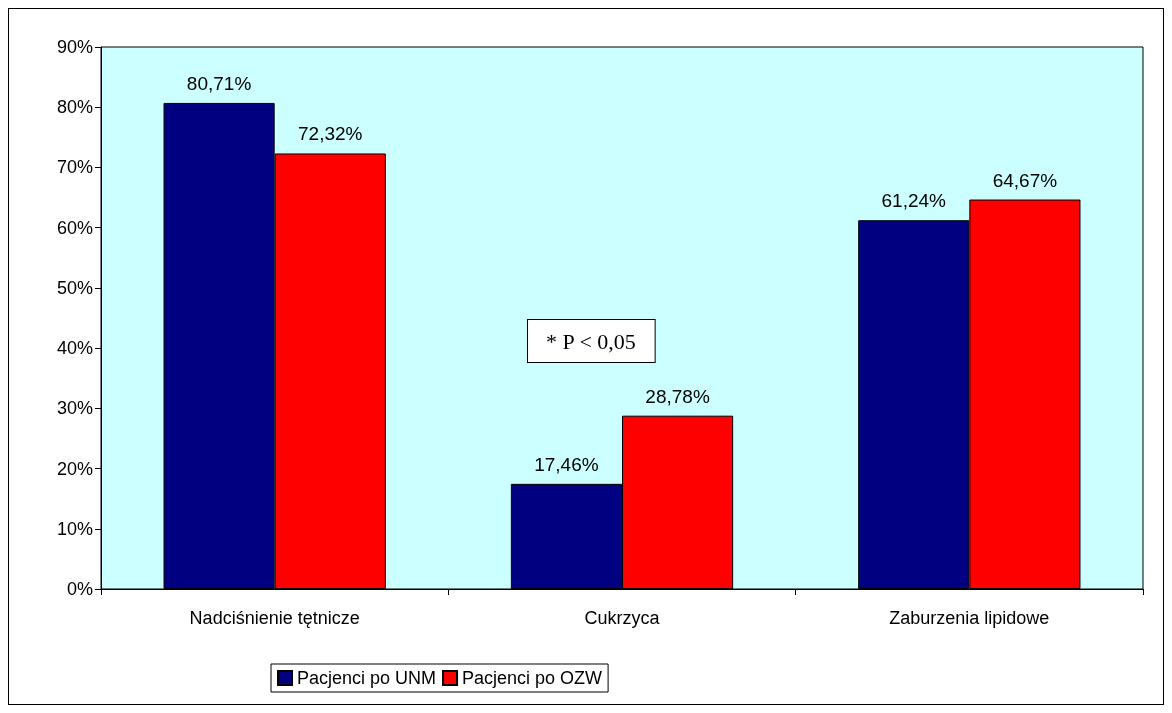 This screenshot has width=1172, height=713. Describe the element at coordinates (1025, 180) in the screenshot. I see `data-label: 64,67%` at that location.